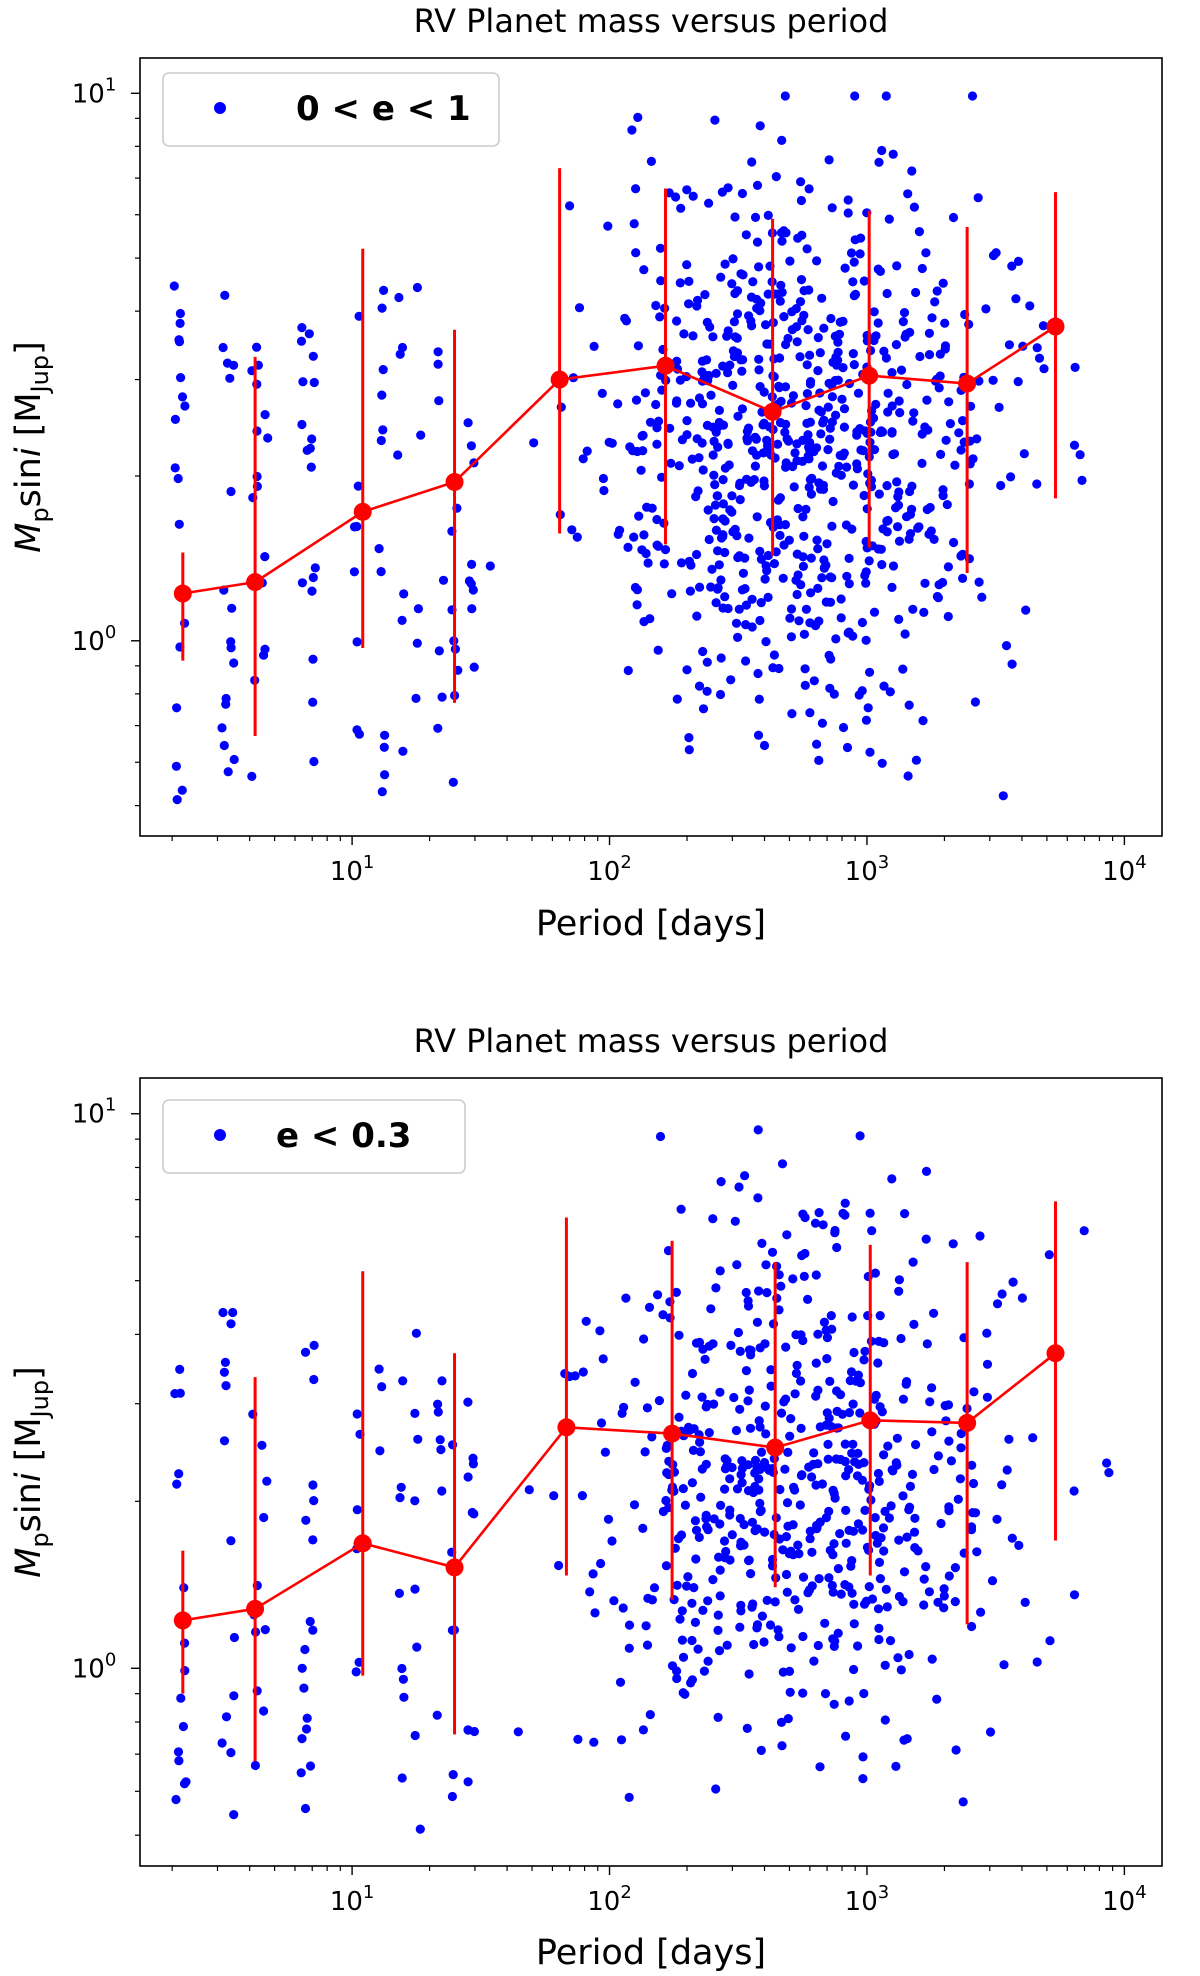 This screenshot has height=1976, width=1200. I want to click on legend-label-bottom: e < 0.3, so click(343, 1136).